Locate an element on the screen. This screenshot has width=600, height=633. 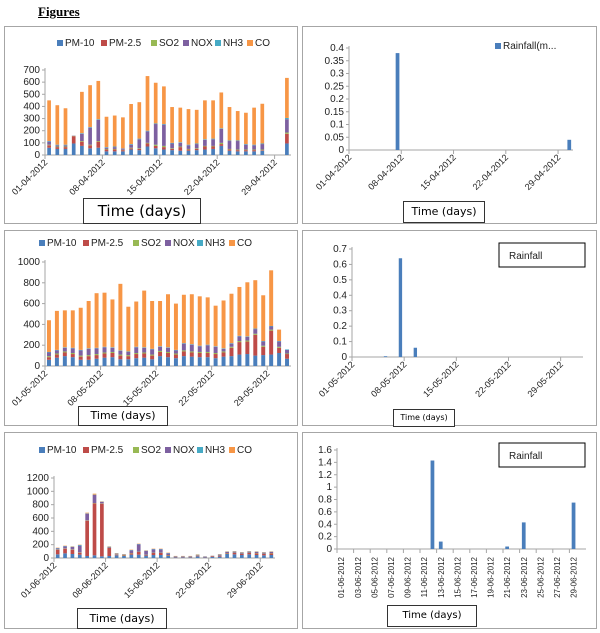
y-tick-label: 0.6 is located at coordinates (340, 264).